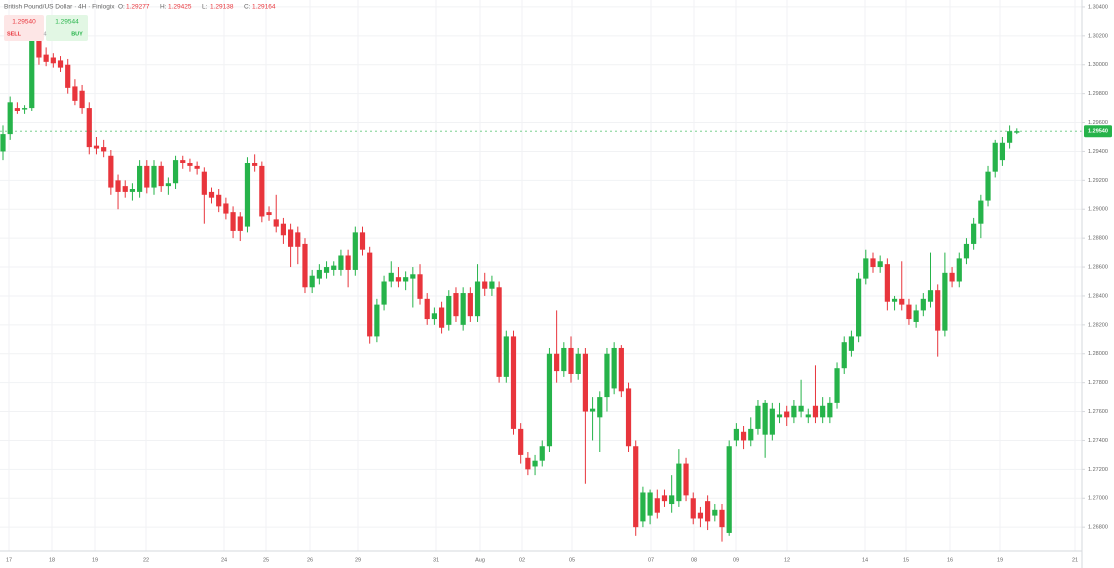  What do you see at coordinates (121, 7) in the screenshot?
I see `ohlc-key: O:` at bounding box center [121, 7].